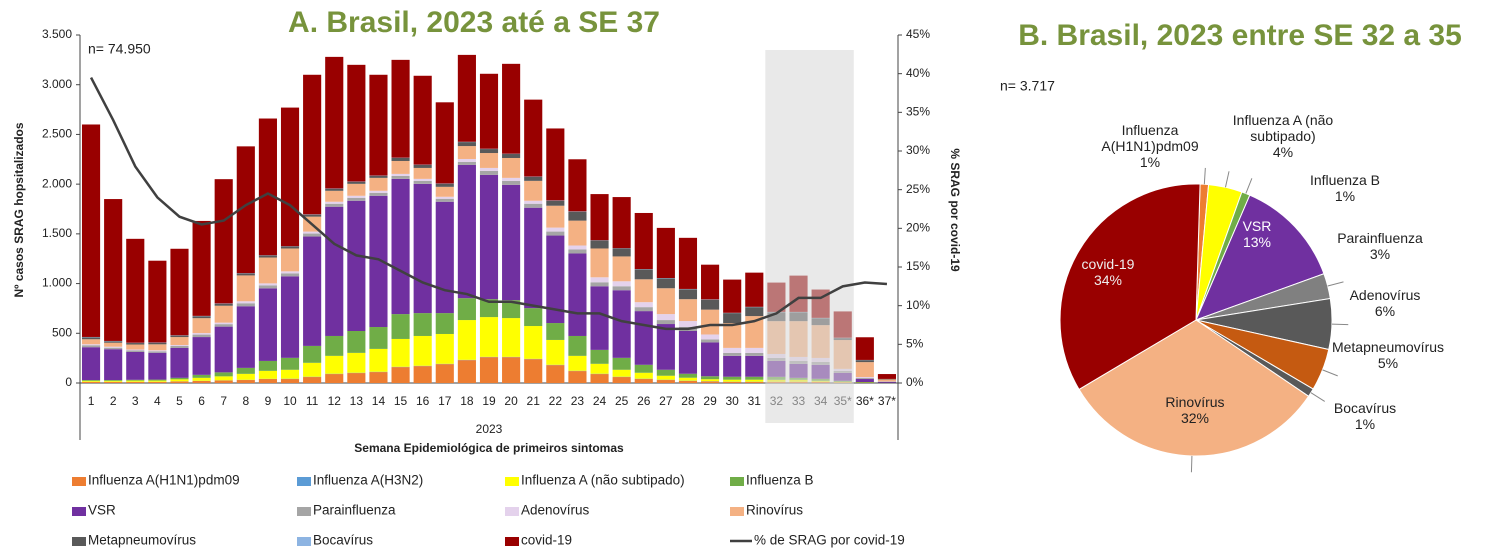  Describe the element at coordinates (918, 73) in the screenshot. I see `y2-tick-label: 40%` at that location.